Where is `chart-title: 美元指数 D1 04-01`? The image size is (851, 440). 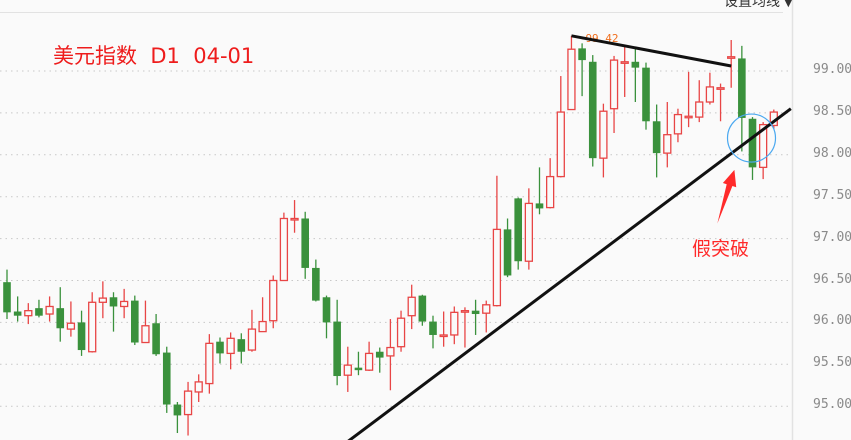
chart-title: 美元指数 D1 04-01 is located at coordinates (154, 56).